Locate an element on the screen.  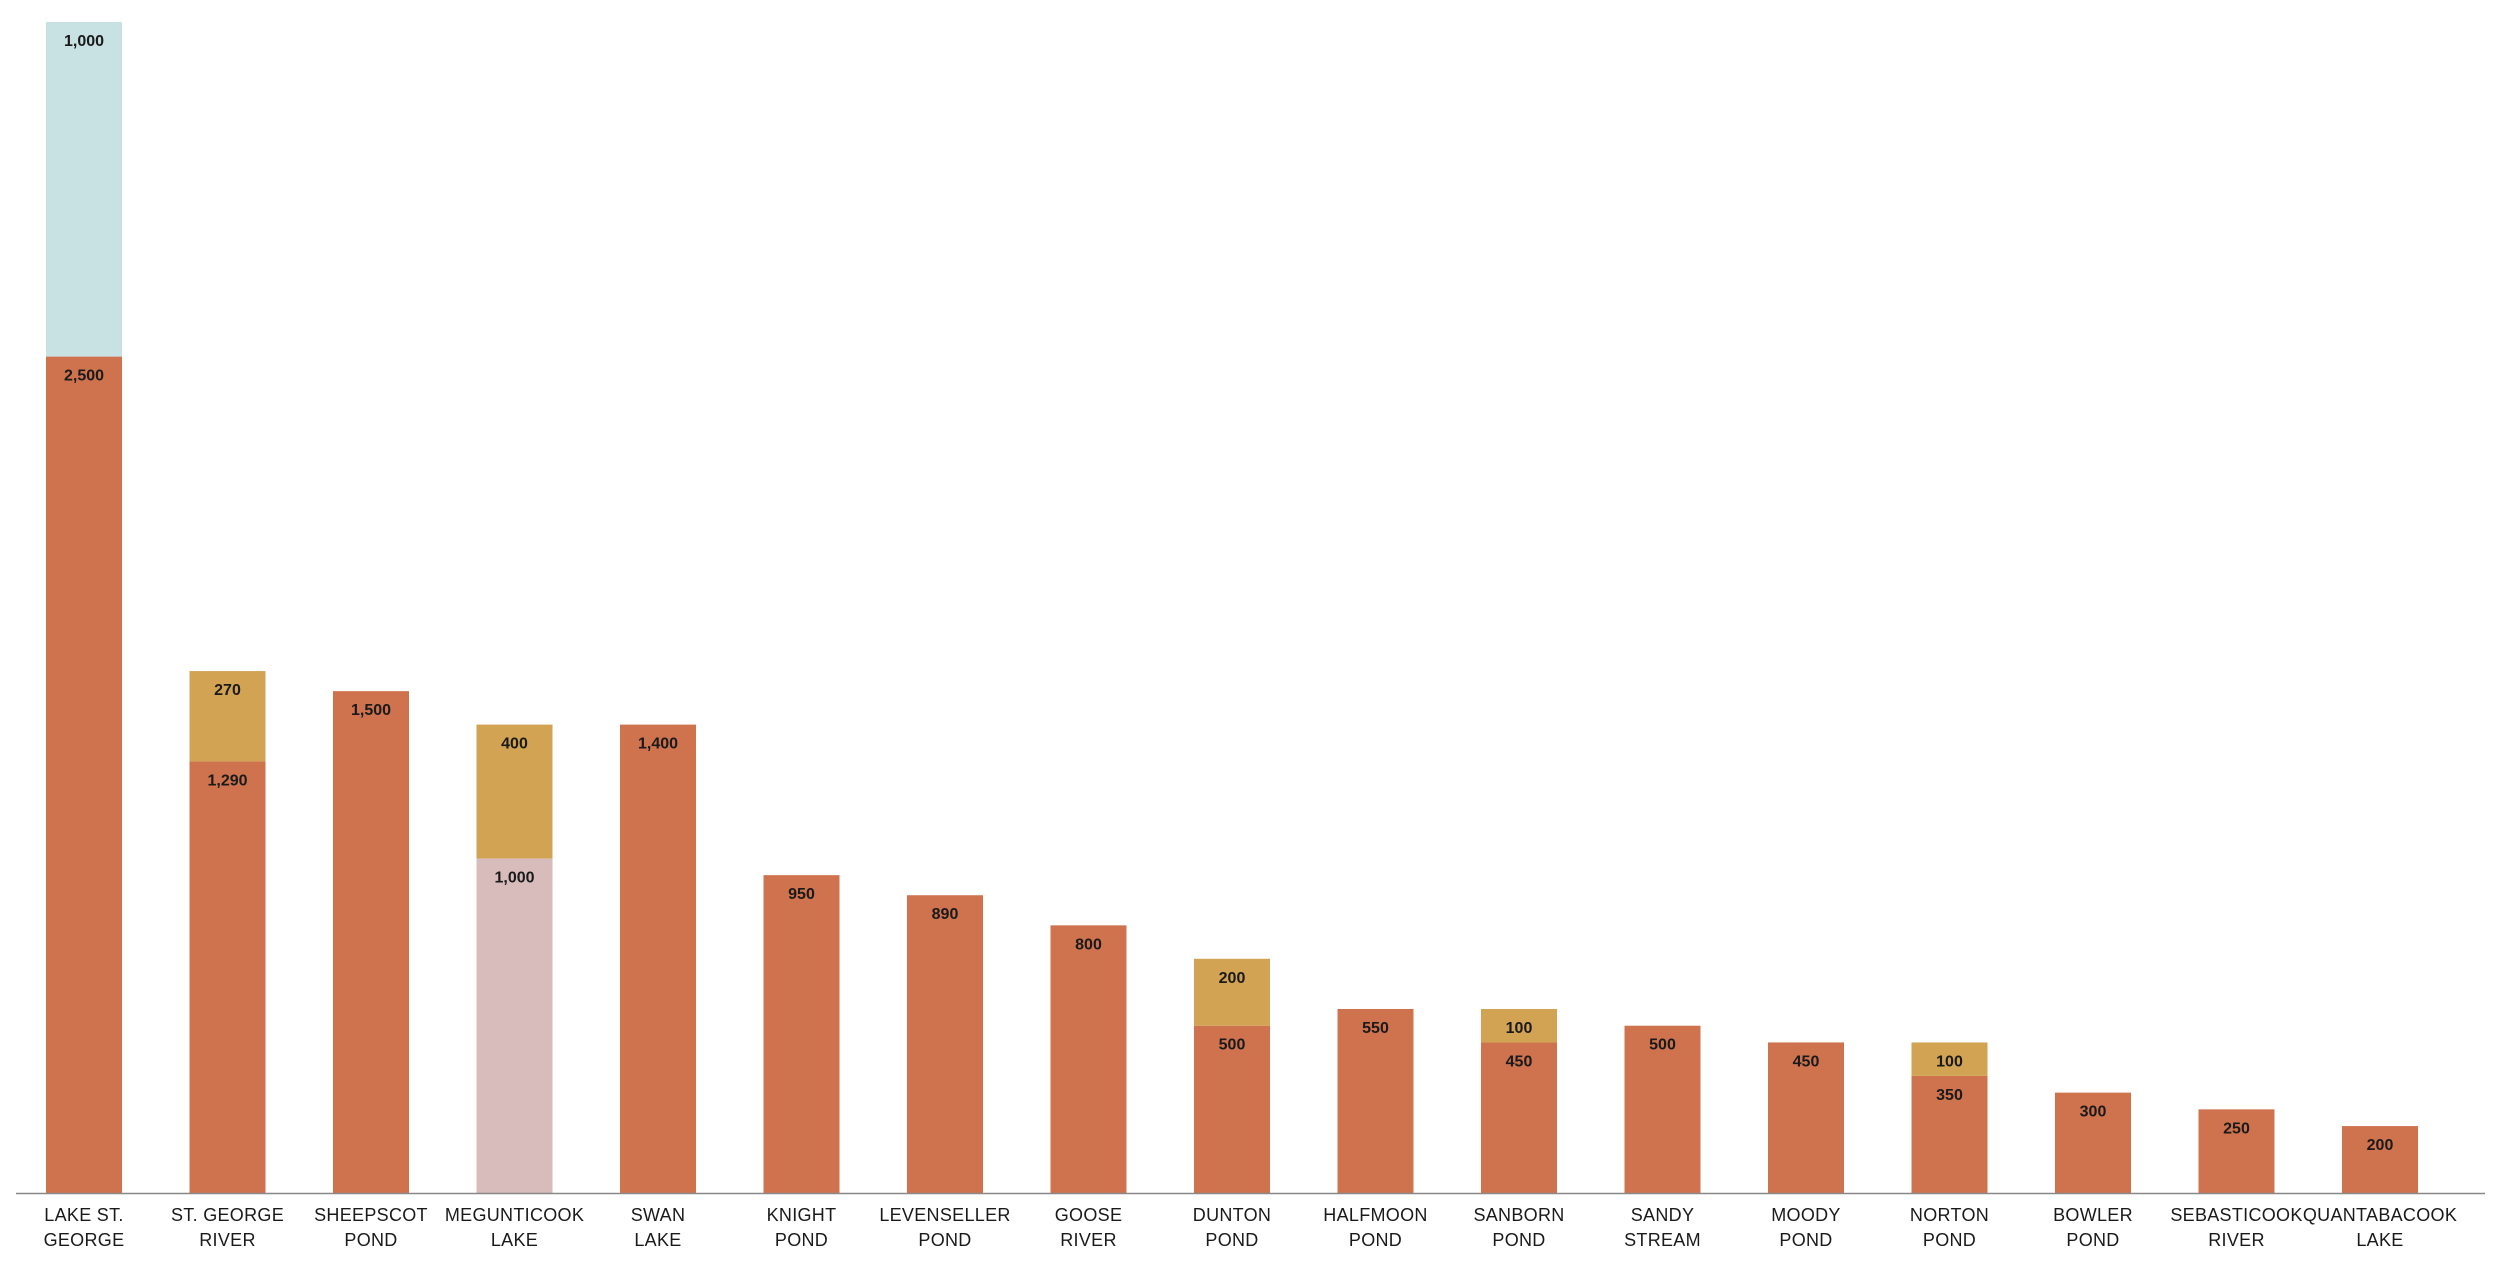
data-label-st-george-river-1: 1,290 is located at coordinates (227, 780).